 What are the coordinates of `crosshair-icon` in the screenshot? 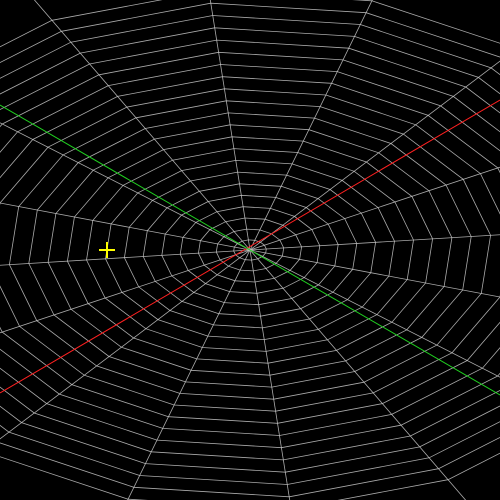 It's located at (107, 250).